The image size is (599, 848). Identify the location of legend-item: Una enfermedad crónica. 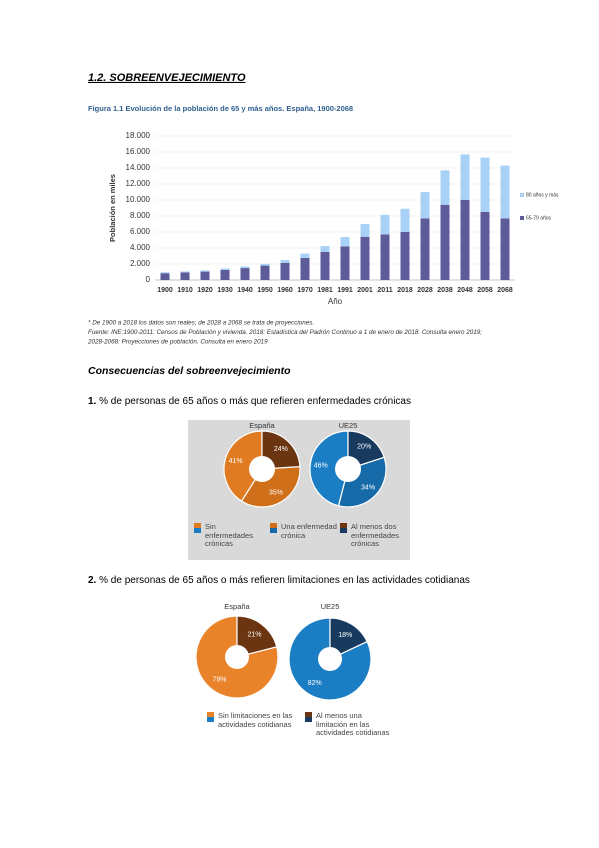
(304, 531).